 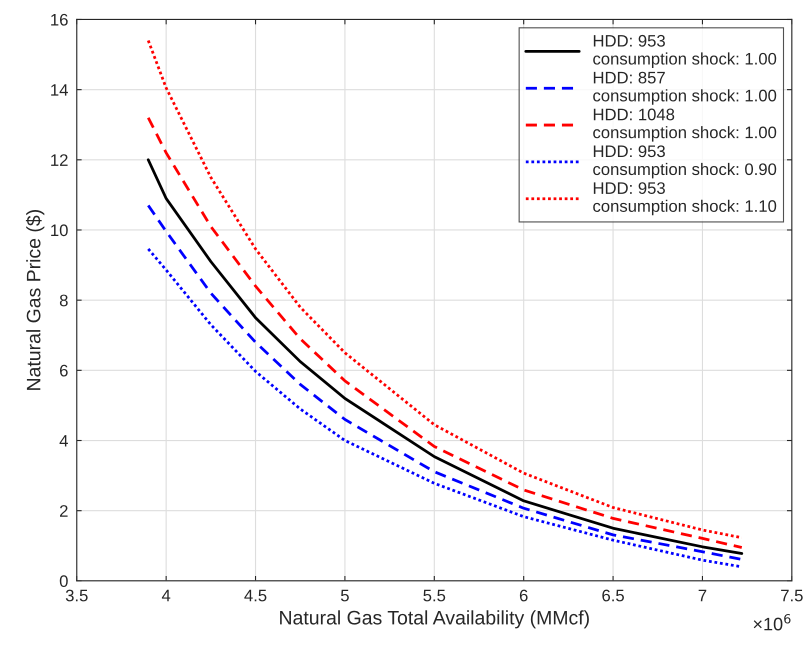 I want to click on x-tick-label: 6, so click(x=524, y=596).